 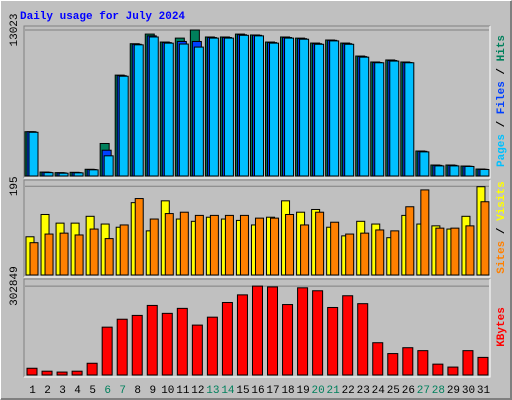 What do you see at coordinates (408, 391) in the screenshot?
I see `x-tick-label: 26` at bounding box center [408, 391].